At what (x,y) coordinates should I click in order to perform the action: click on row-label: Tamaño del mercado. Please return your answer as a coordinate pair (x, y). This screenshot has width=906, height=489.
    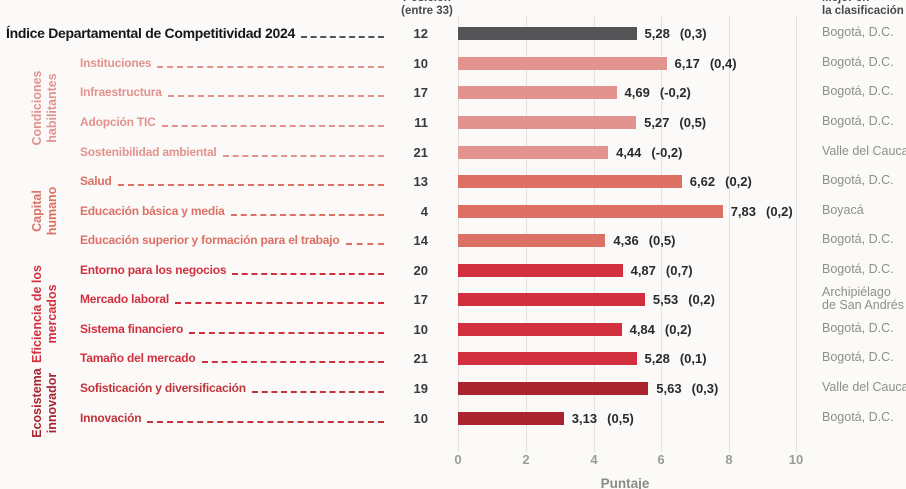
    Looking at the image, I should click on (138, 358).